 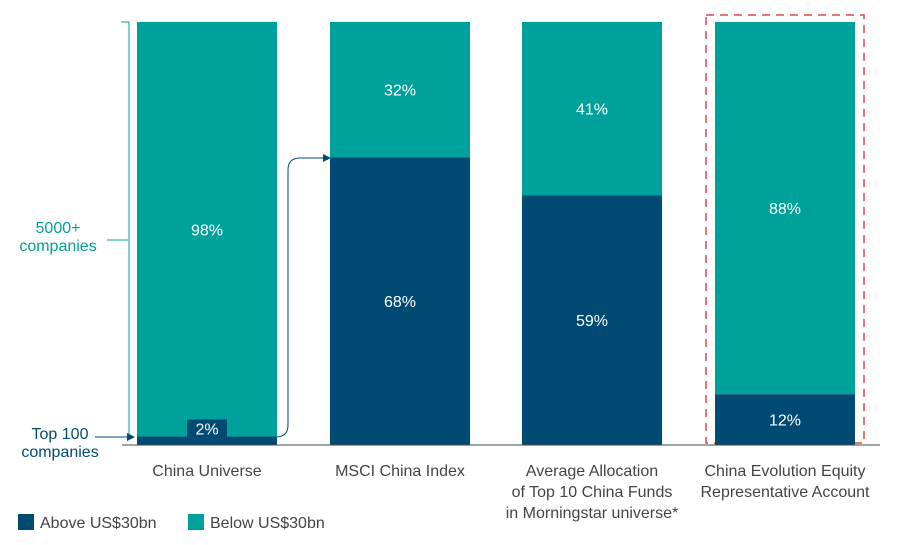 I want to click on data-label-below-4: 88%, so click(x=785, y=209).